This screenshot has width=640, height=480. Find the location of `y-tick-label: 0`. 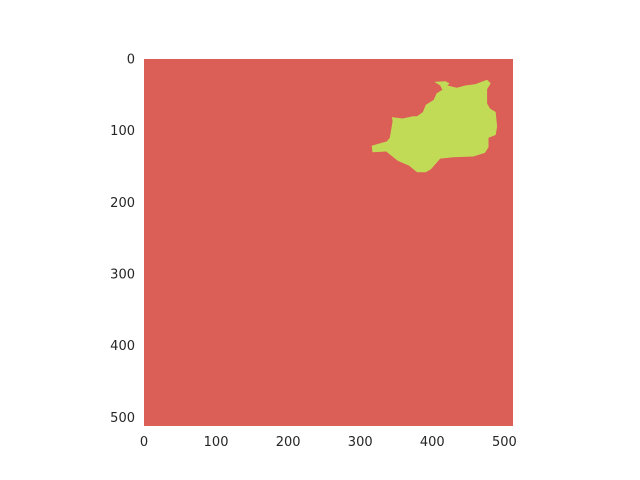

y-tick-label: 0 is located at coordinates (131, 60).